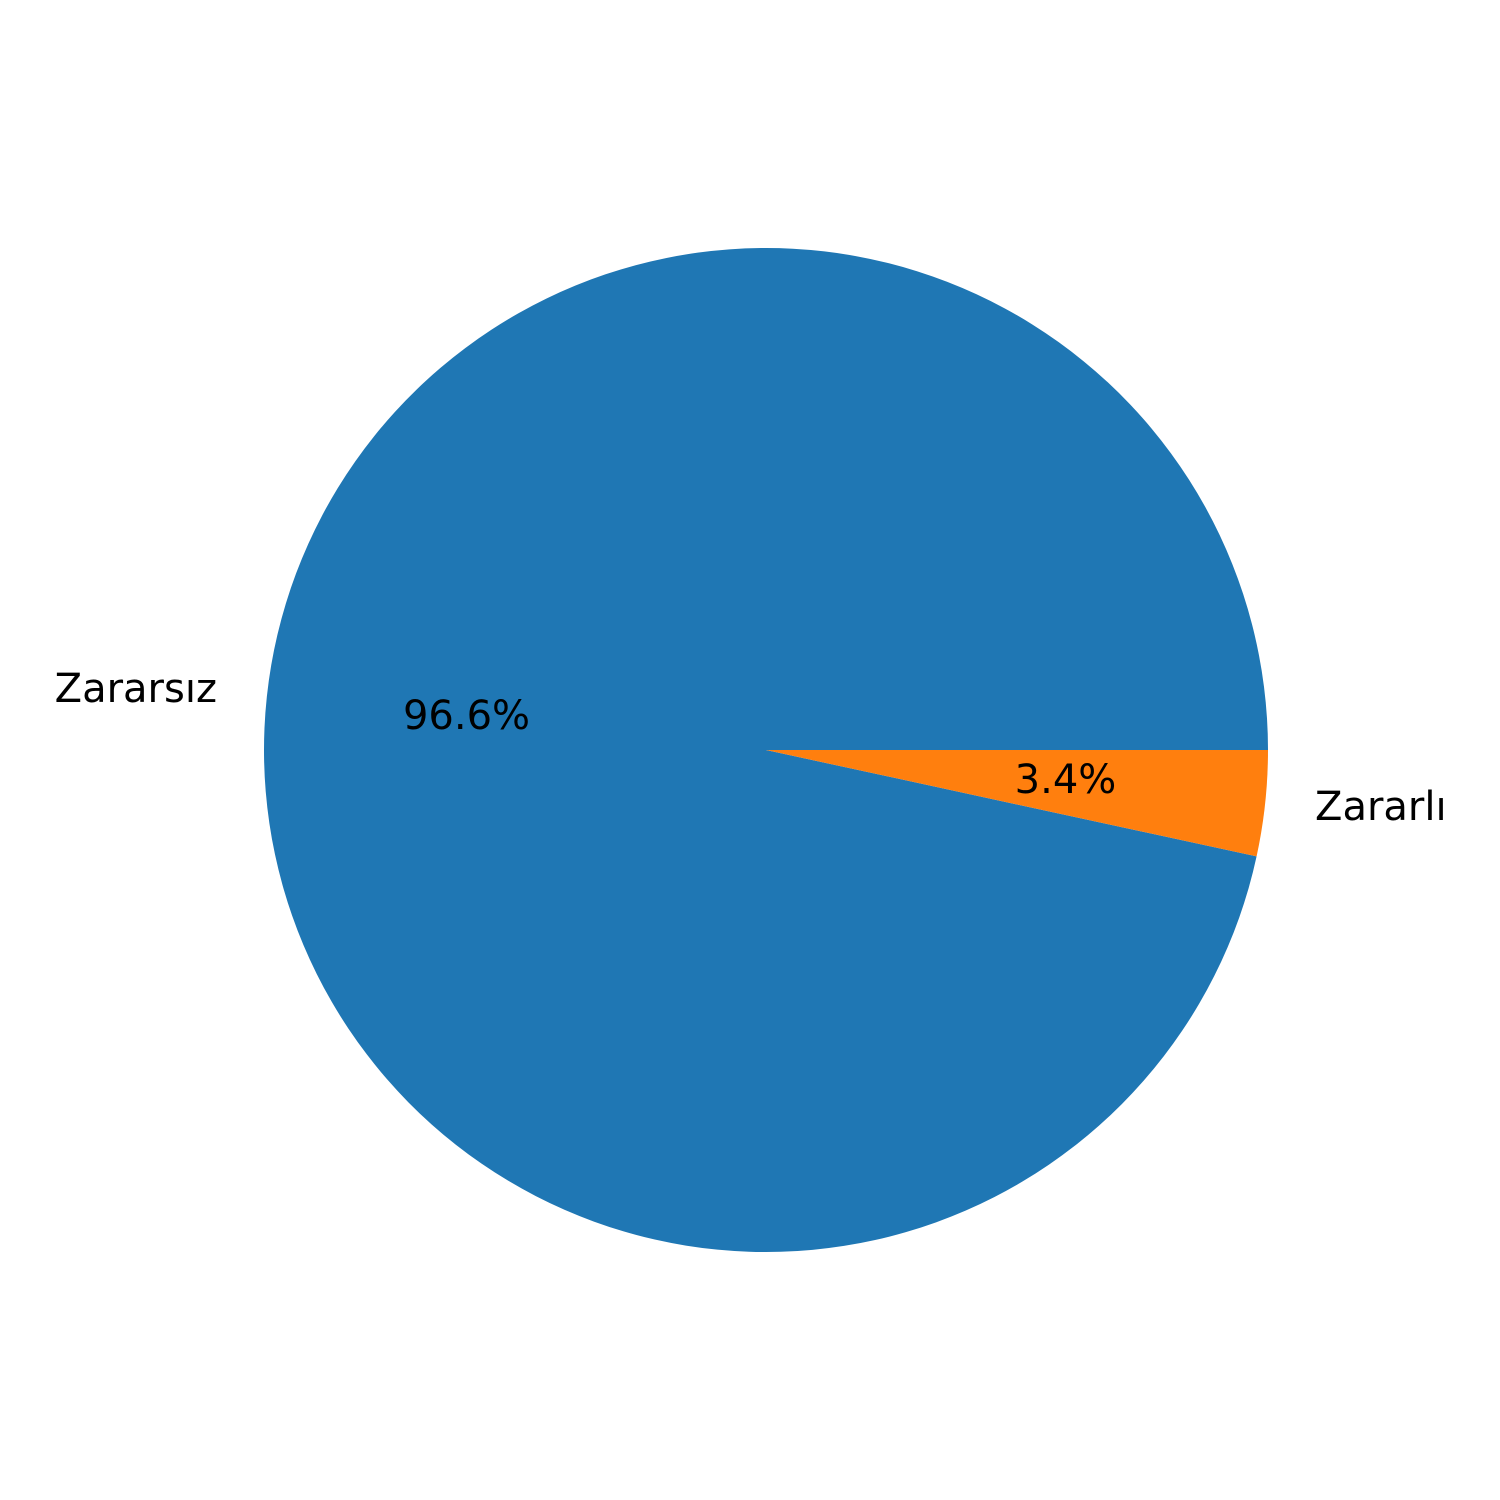 The height and width of the screenshot is (1500, 1500). What do you see at coordinates (1066, 780) in the screenshot?
I see `slice-percent-label-1: 3.4%` at bounding box center [1066, 780].